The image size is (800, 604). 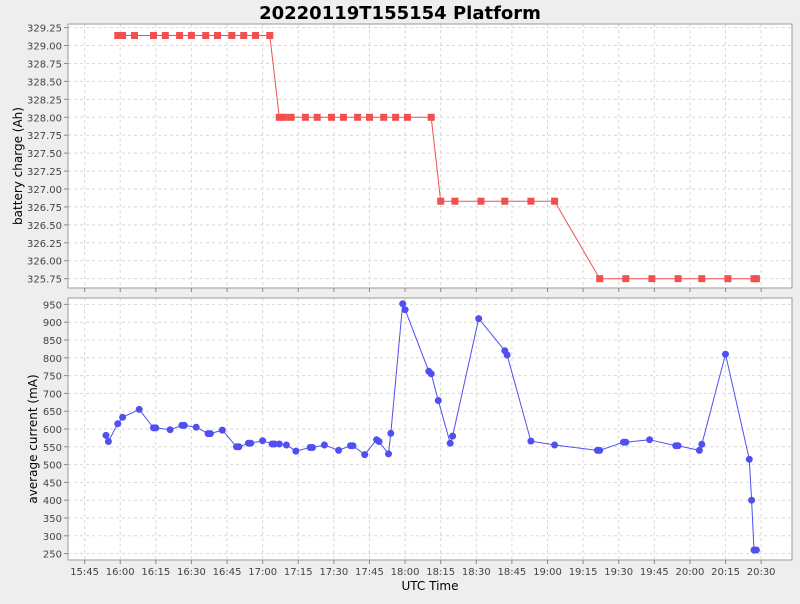 I want to click on top-y-tick-label: 328.75, so click(x=44, y=64).